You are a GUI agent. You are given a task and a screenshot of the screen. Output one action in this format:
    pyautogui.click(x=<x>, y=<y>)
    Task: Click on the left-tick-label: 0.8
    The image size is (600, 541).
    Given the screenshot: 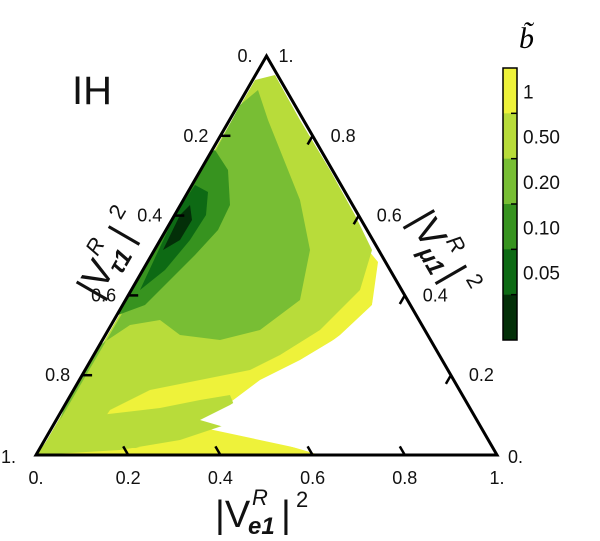 What is the action you would take?
    pyautogui.click(x=57, y=375)
    